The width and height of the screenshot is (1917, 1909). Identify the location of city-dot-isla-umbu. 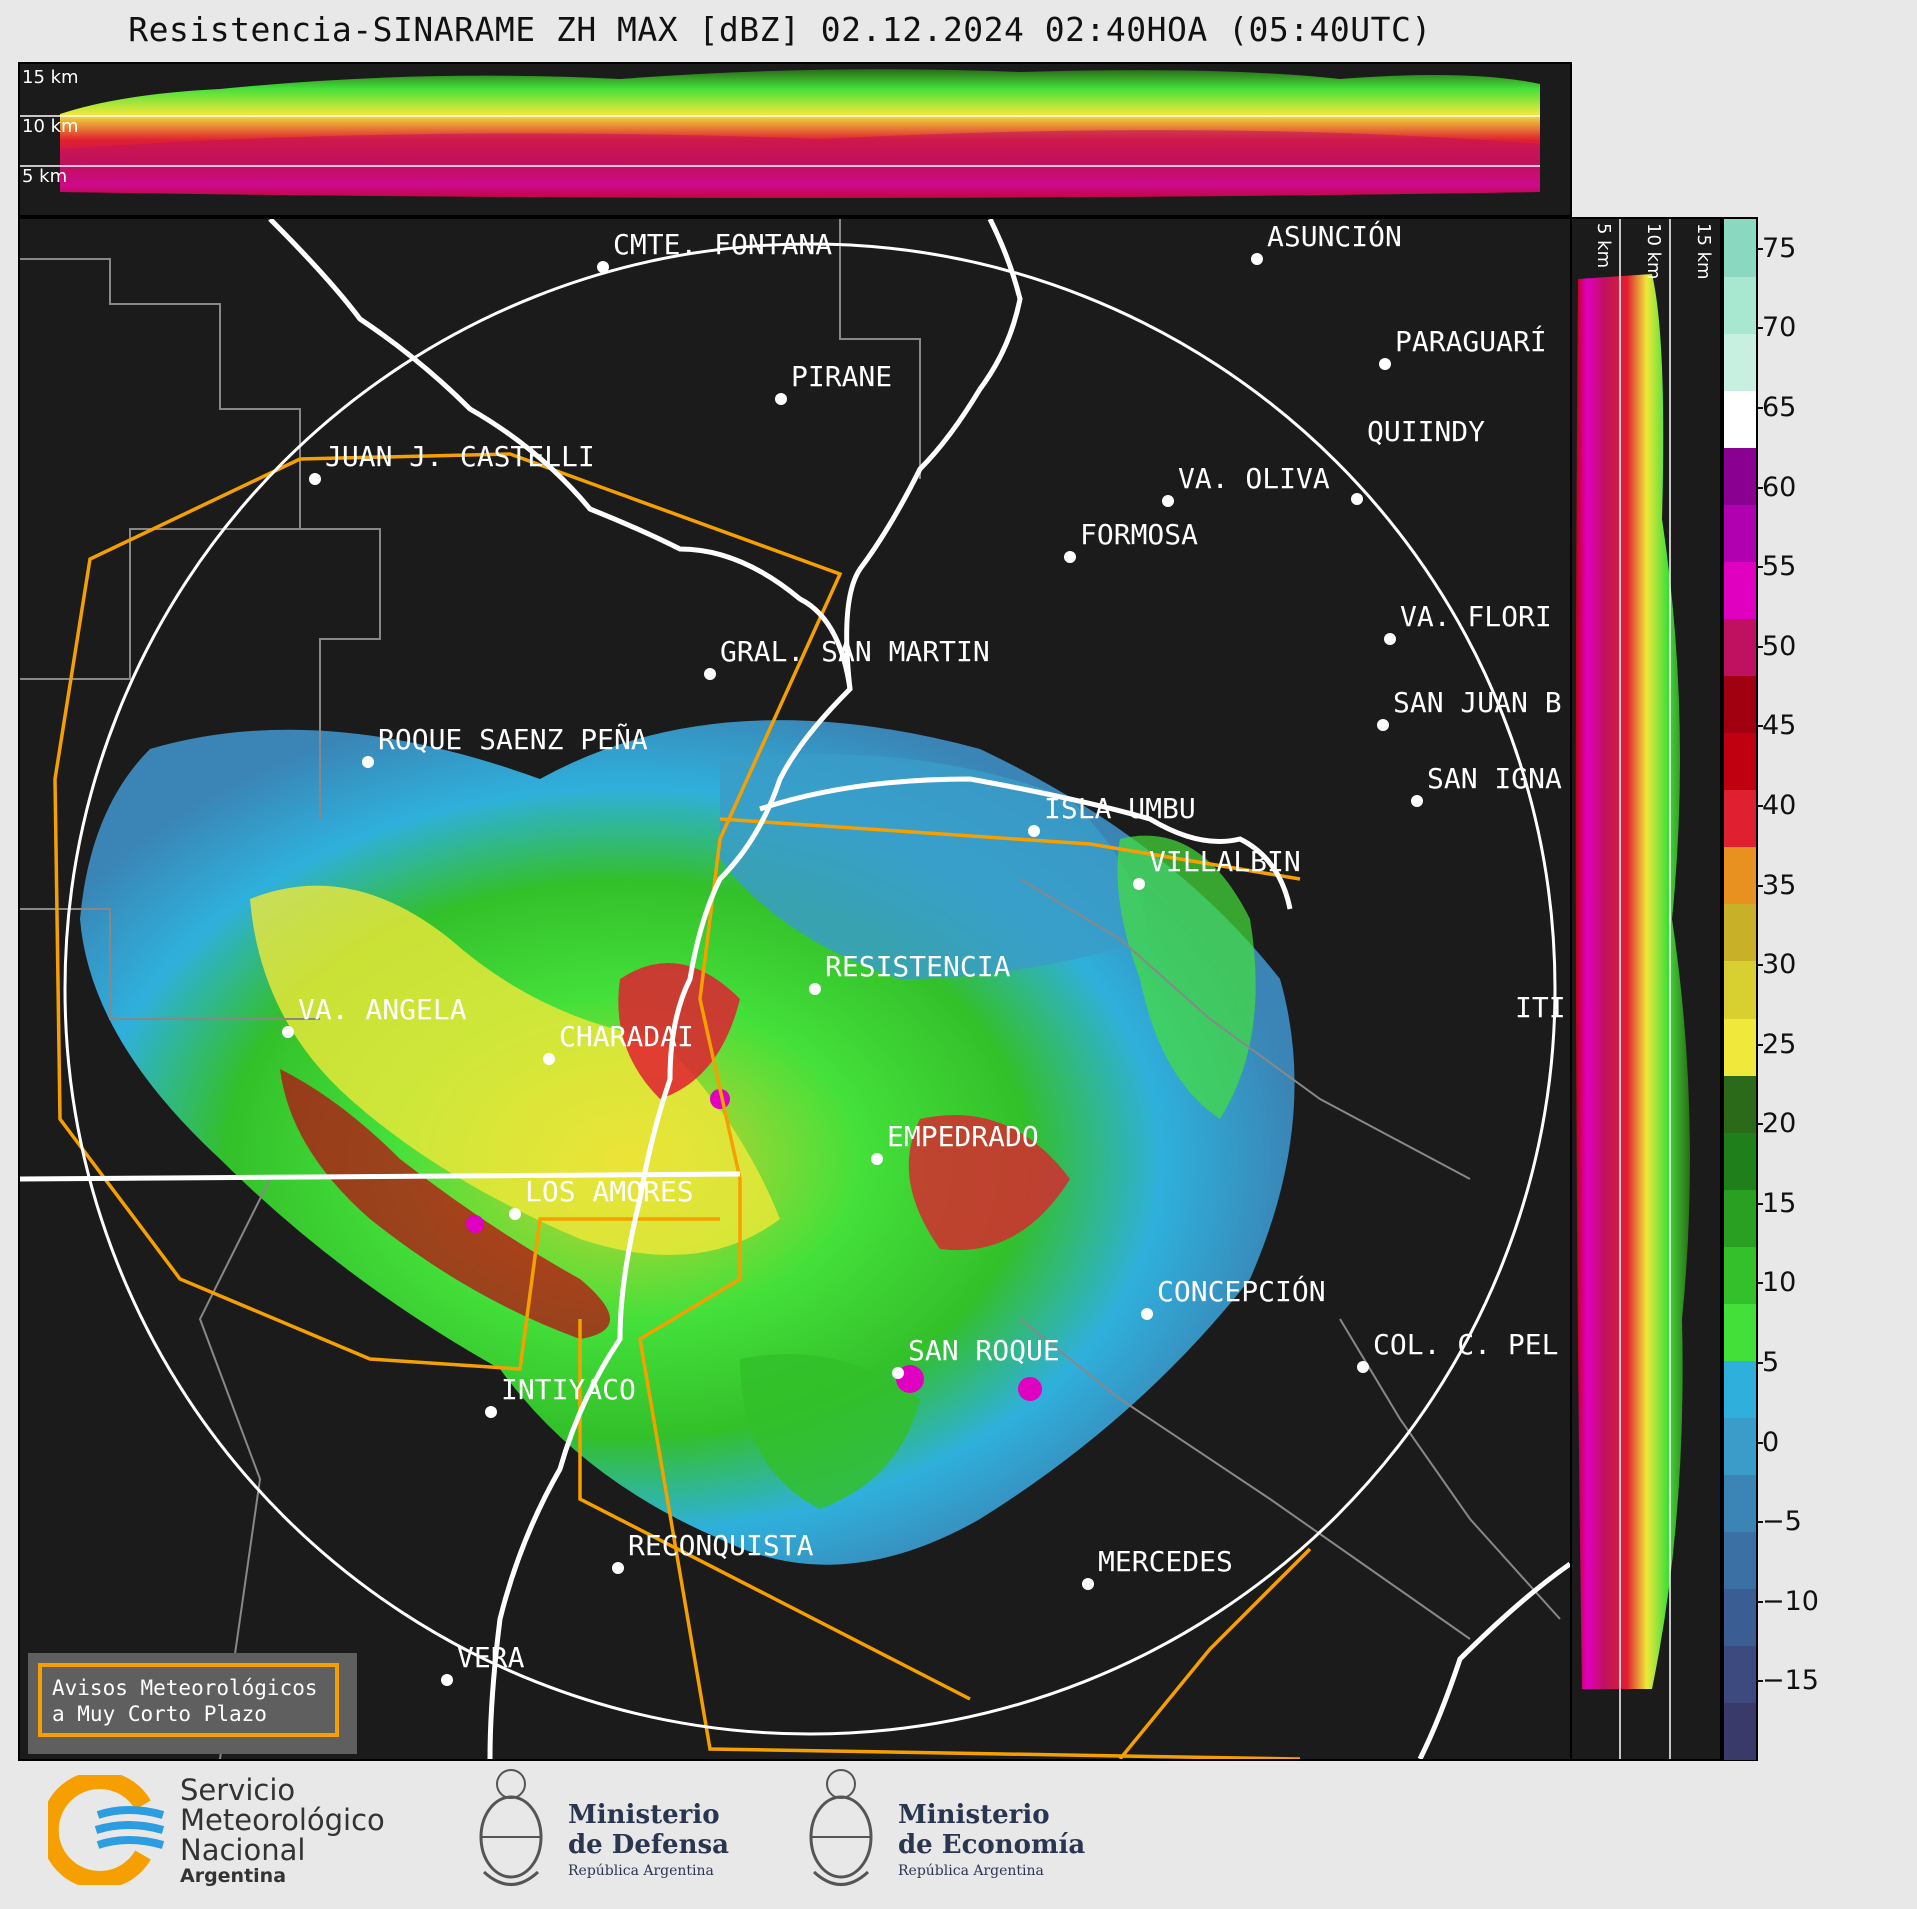
(1034, 831).